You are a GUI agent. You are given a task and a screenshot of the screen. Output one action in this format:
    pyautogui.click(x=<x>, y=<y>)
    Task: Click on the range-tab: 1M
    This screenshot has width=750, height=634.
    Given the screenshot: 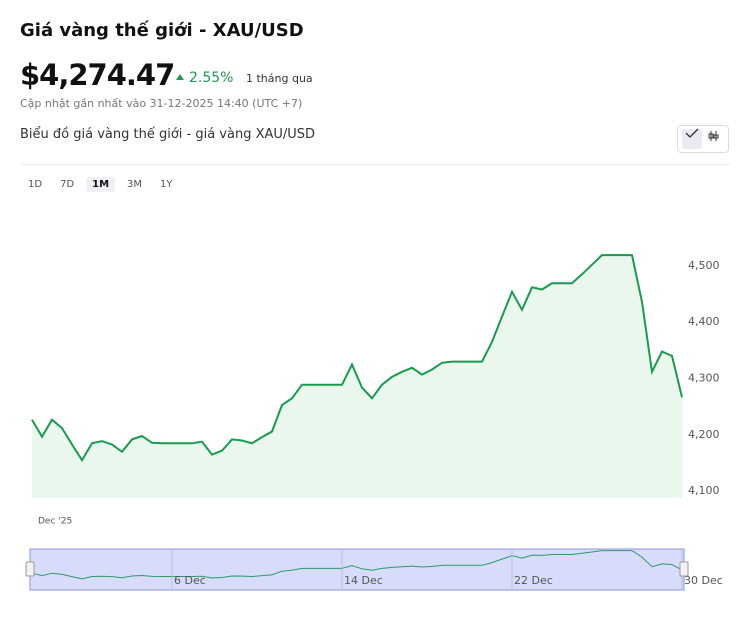 What is the action you would take?
    pyautogui.click(x=101, y=184)
    